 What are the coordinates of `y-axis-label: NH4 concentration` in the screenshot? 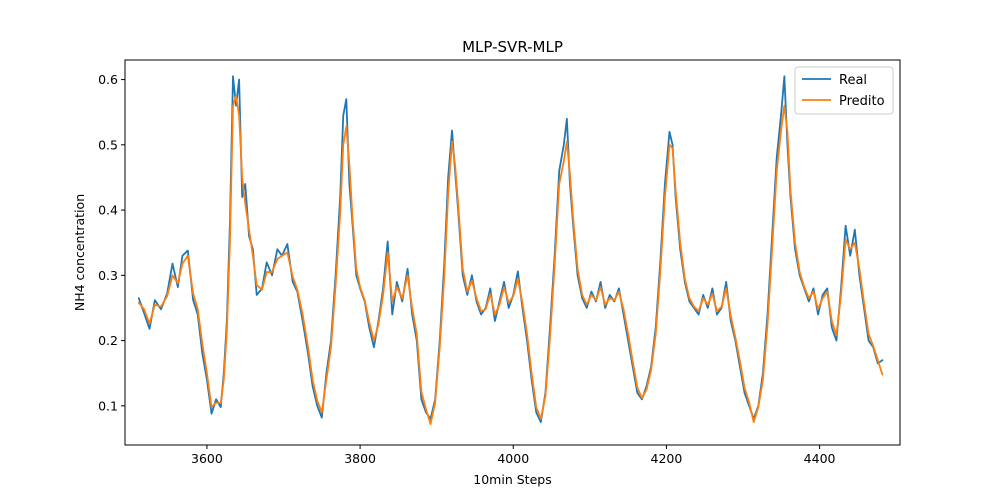 It's located at (79, 252).